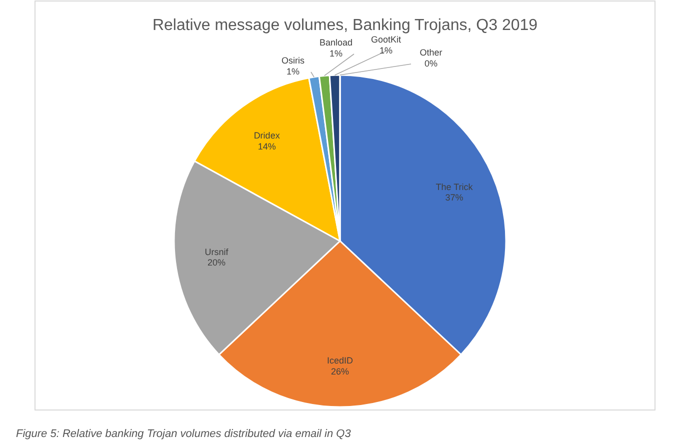  I want to click on text: 0%, so click(431, 63).